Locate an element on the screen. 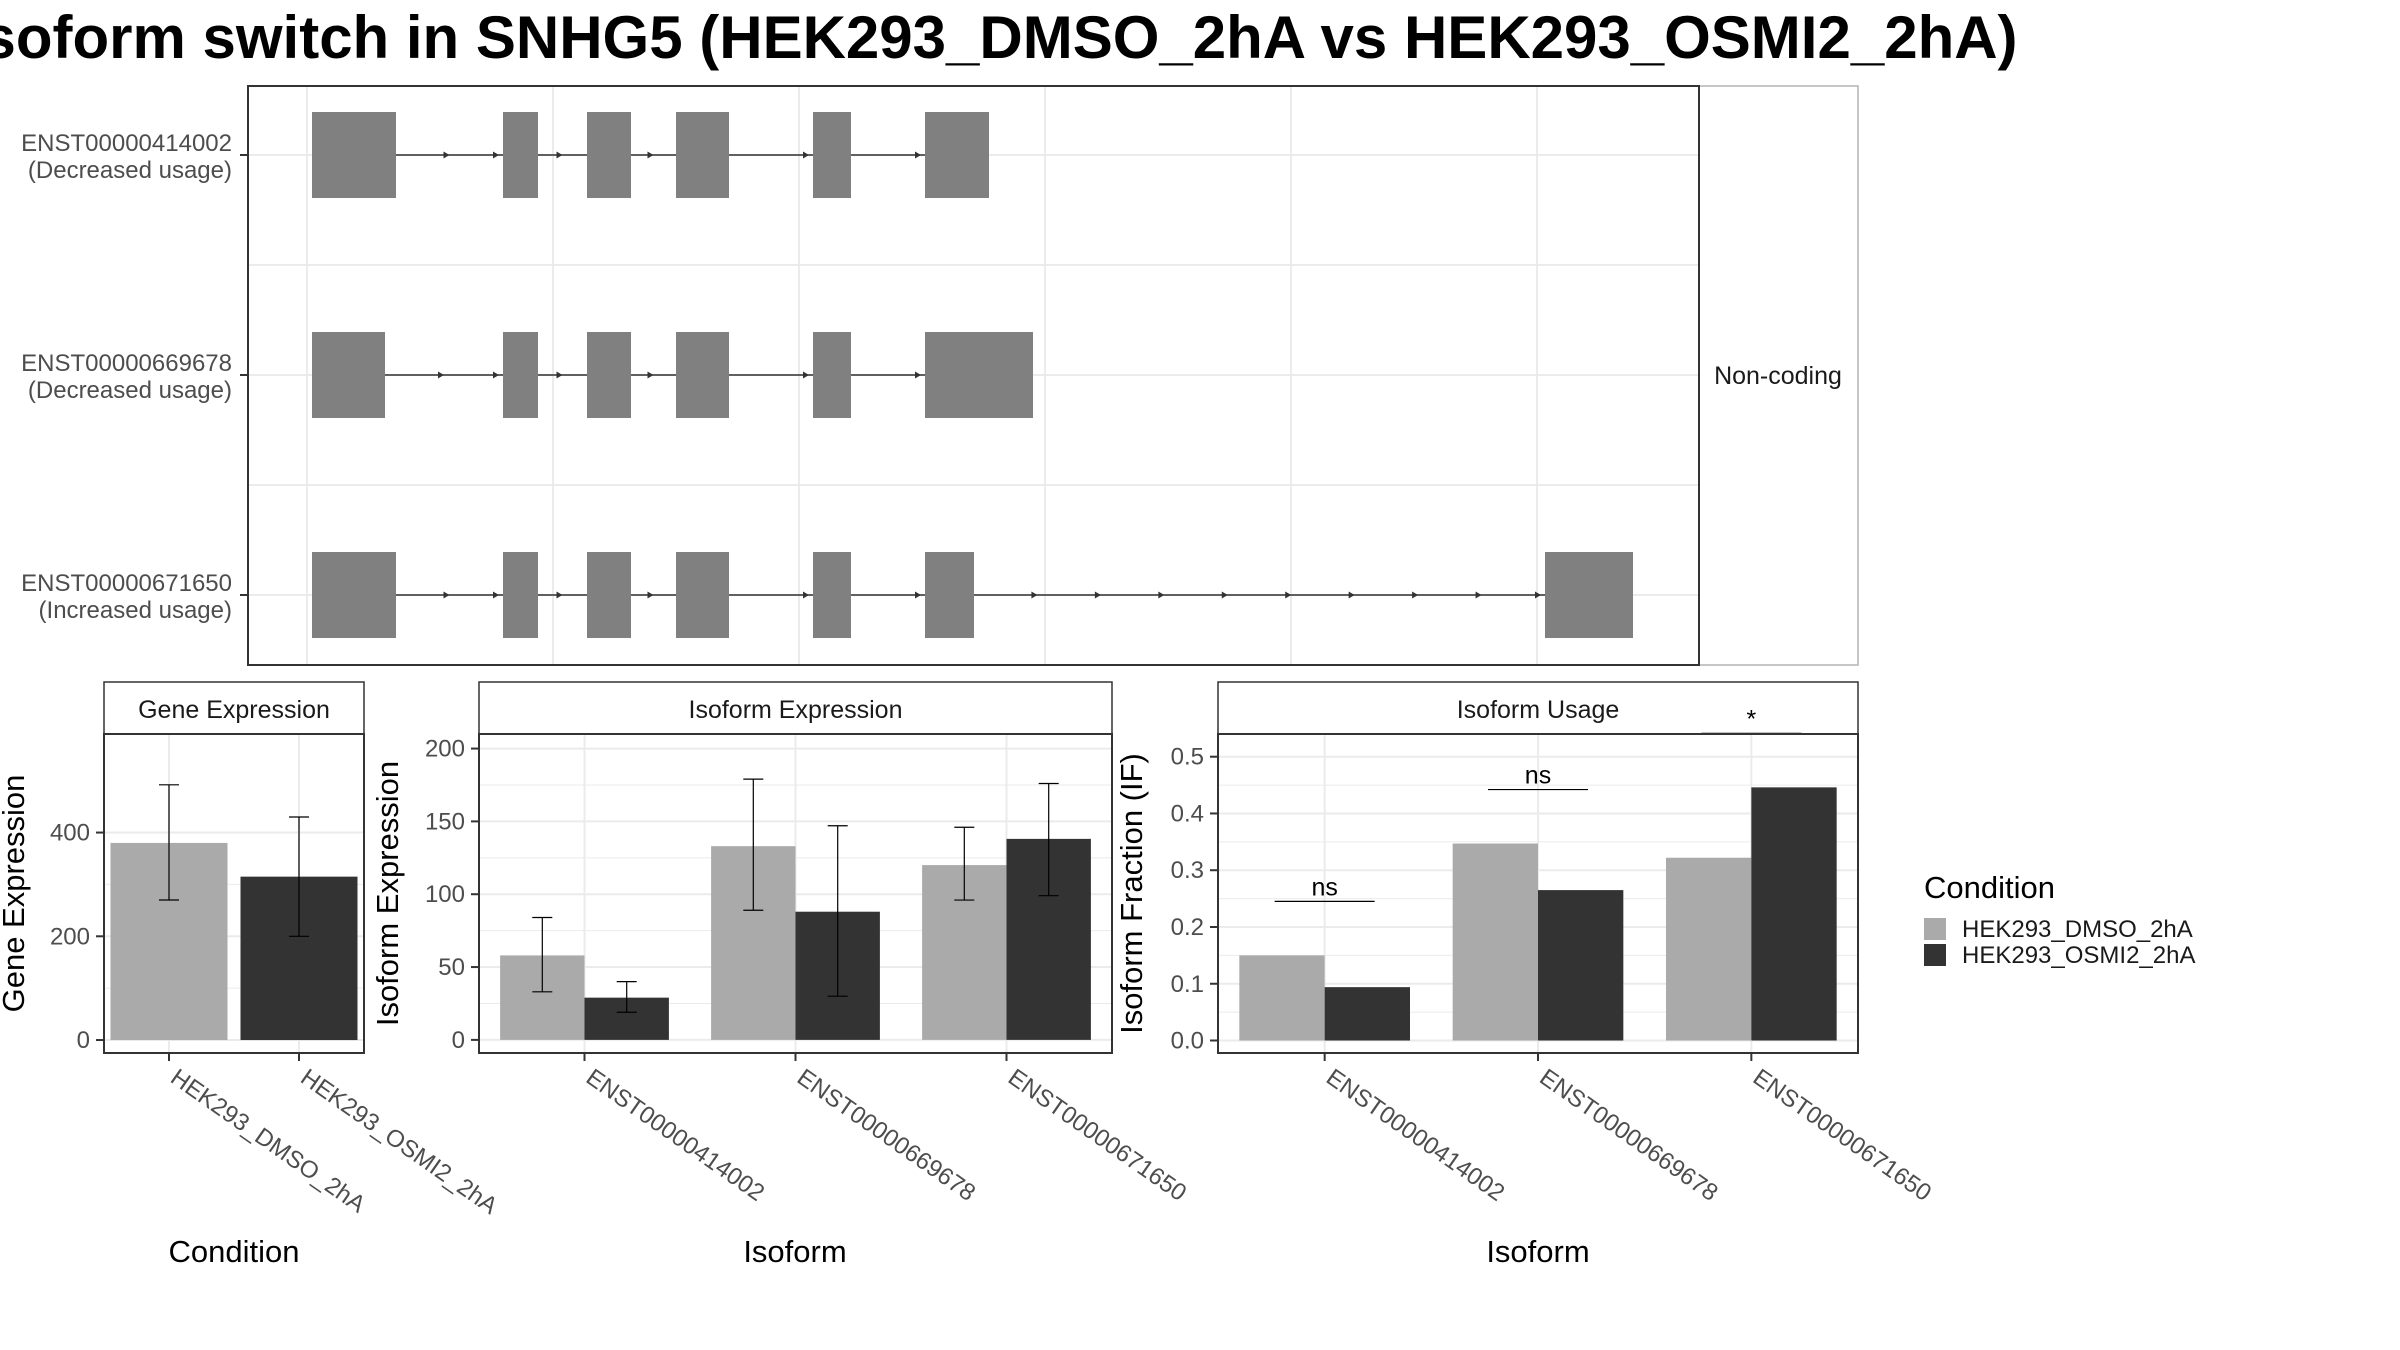 This screenshot has height=1350, width=2400. x-tick-label: ENST00000669678 is located at coordinates (1629, 1135).